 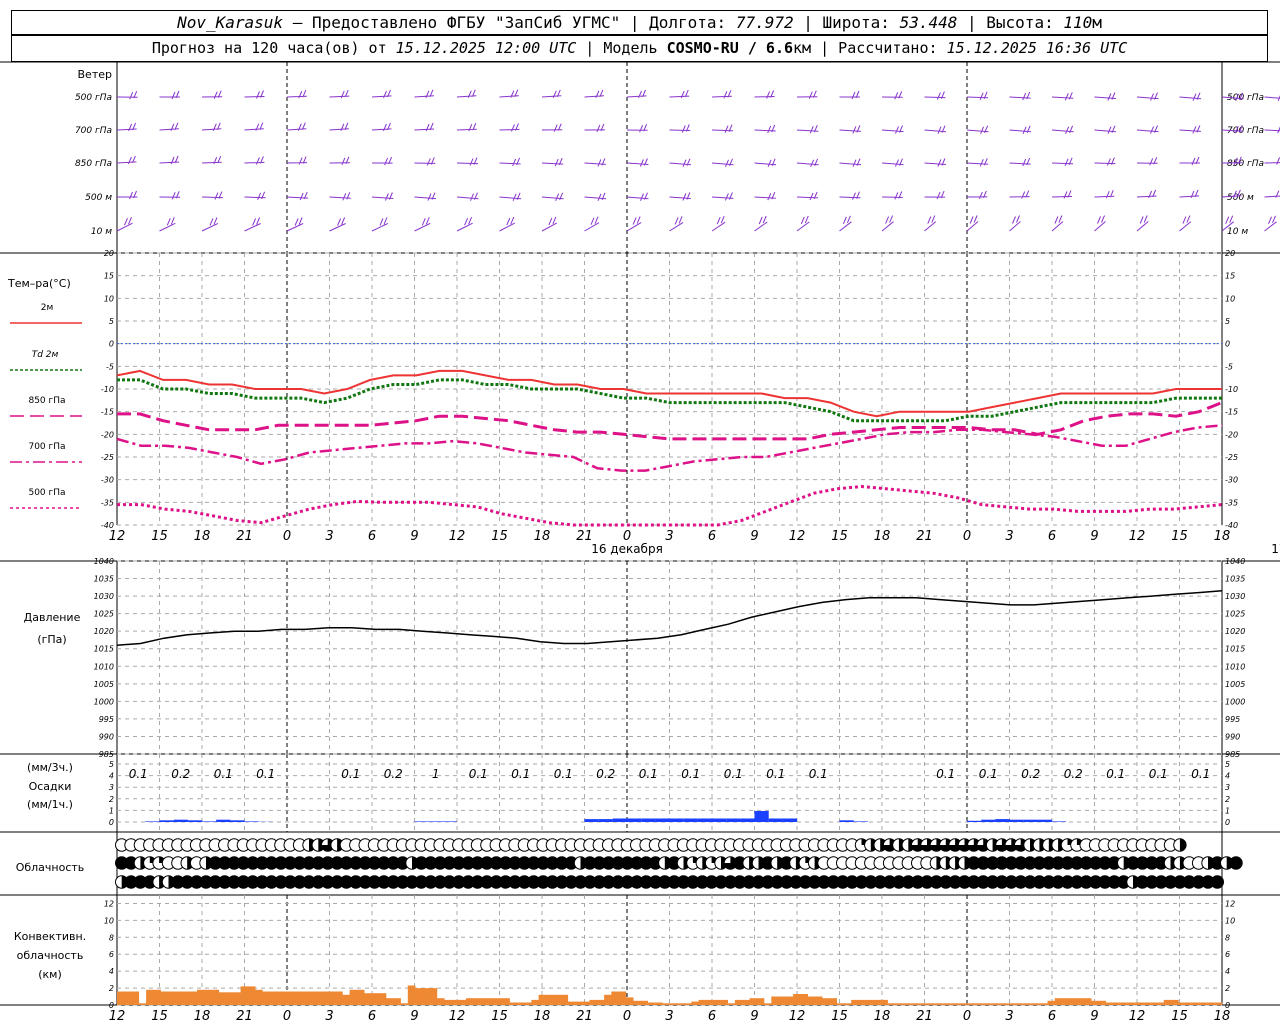 I want to click on temp-legend-label: 2м, so click(x=47, y=308).